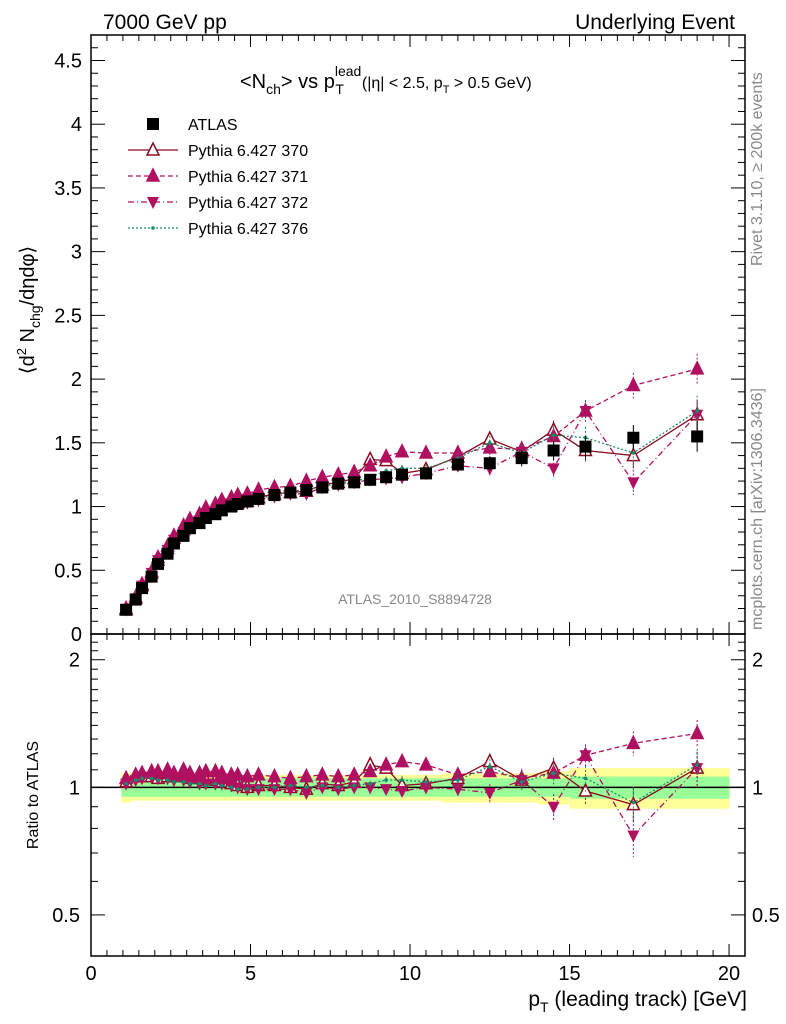 This screenshot has height=1024, width=786. Describe the element at coordinates (76, 508) in the screenshot. I see `y-tick-label: 1` at that location.